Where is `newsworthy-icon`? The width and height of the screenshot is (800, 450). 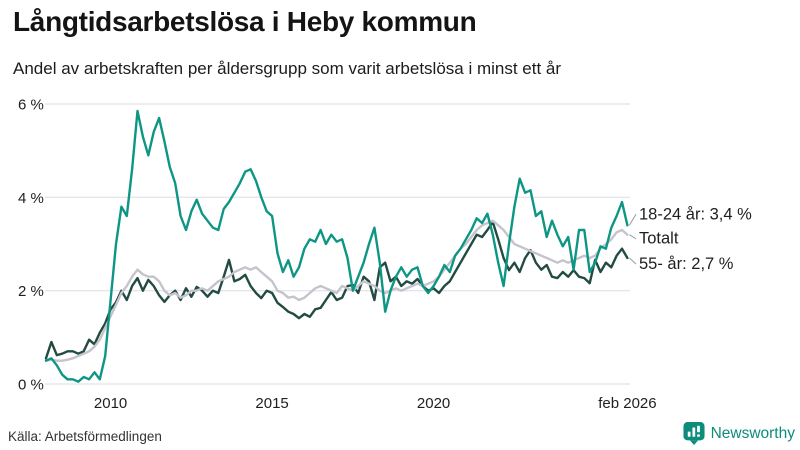
newsworthy-icon is located at coordinates (694, 433).